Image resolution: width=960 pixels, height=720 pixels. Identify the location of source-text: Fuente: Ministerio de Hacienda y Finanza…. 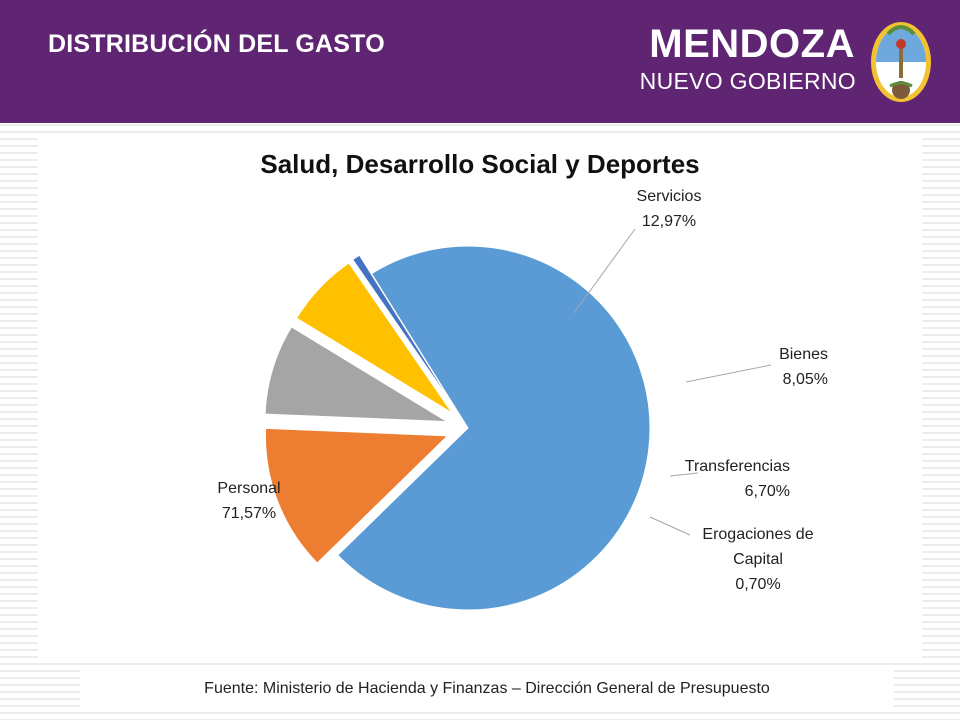
(487, 688).